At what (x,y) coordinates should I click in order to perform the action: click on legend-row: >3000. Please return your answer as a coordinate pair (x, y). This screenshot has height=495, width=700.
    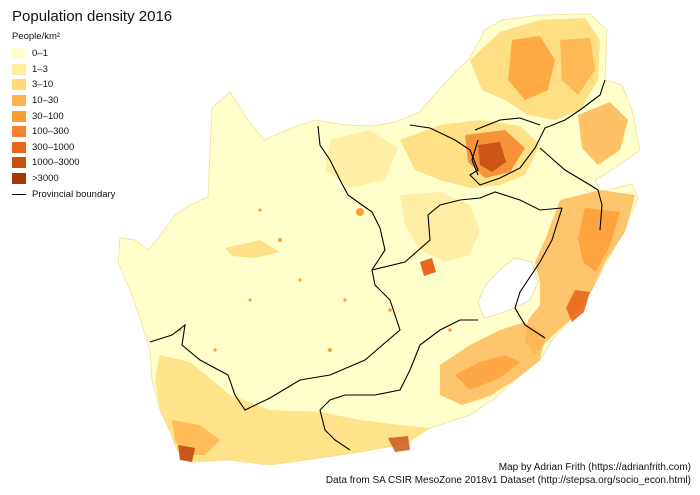
    Looking at the image, I should click on (63, 179).